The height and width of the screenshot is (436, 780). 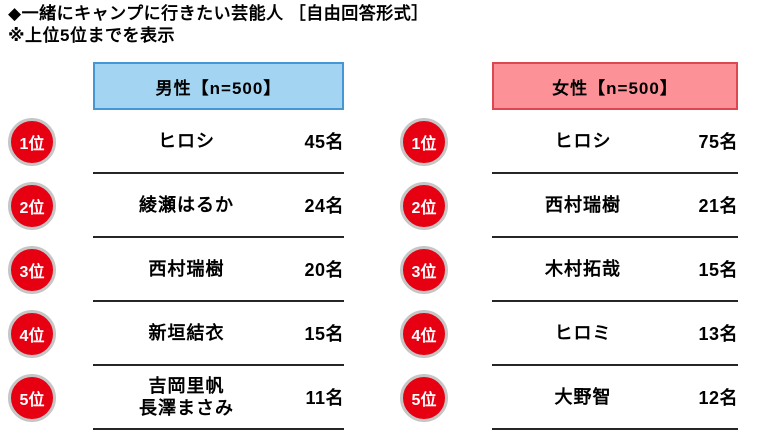 I want to click on vote-count: 12名, so click(x=718, y=398).